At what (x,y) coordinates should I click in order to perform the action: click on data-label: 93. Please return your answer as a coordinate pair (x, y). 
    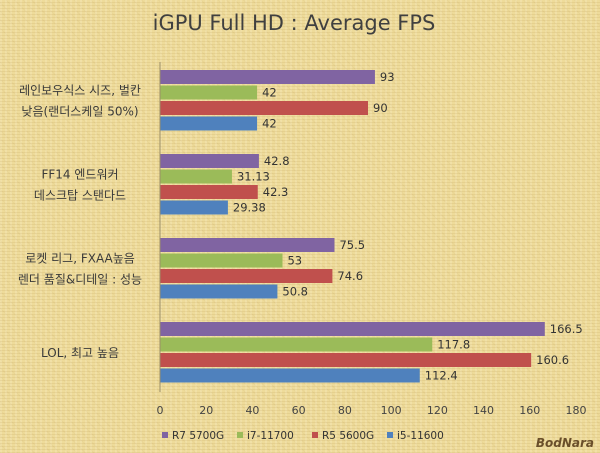
    Looking at the image, I should click on (387, 77).